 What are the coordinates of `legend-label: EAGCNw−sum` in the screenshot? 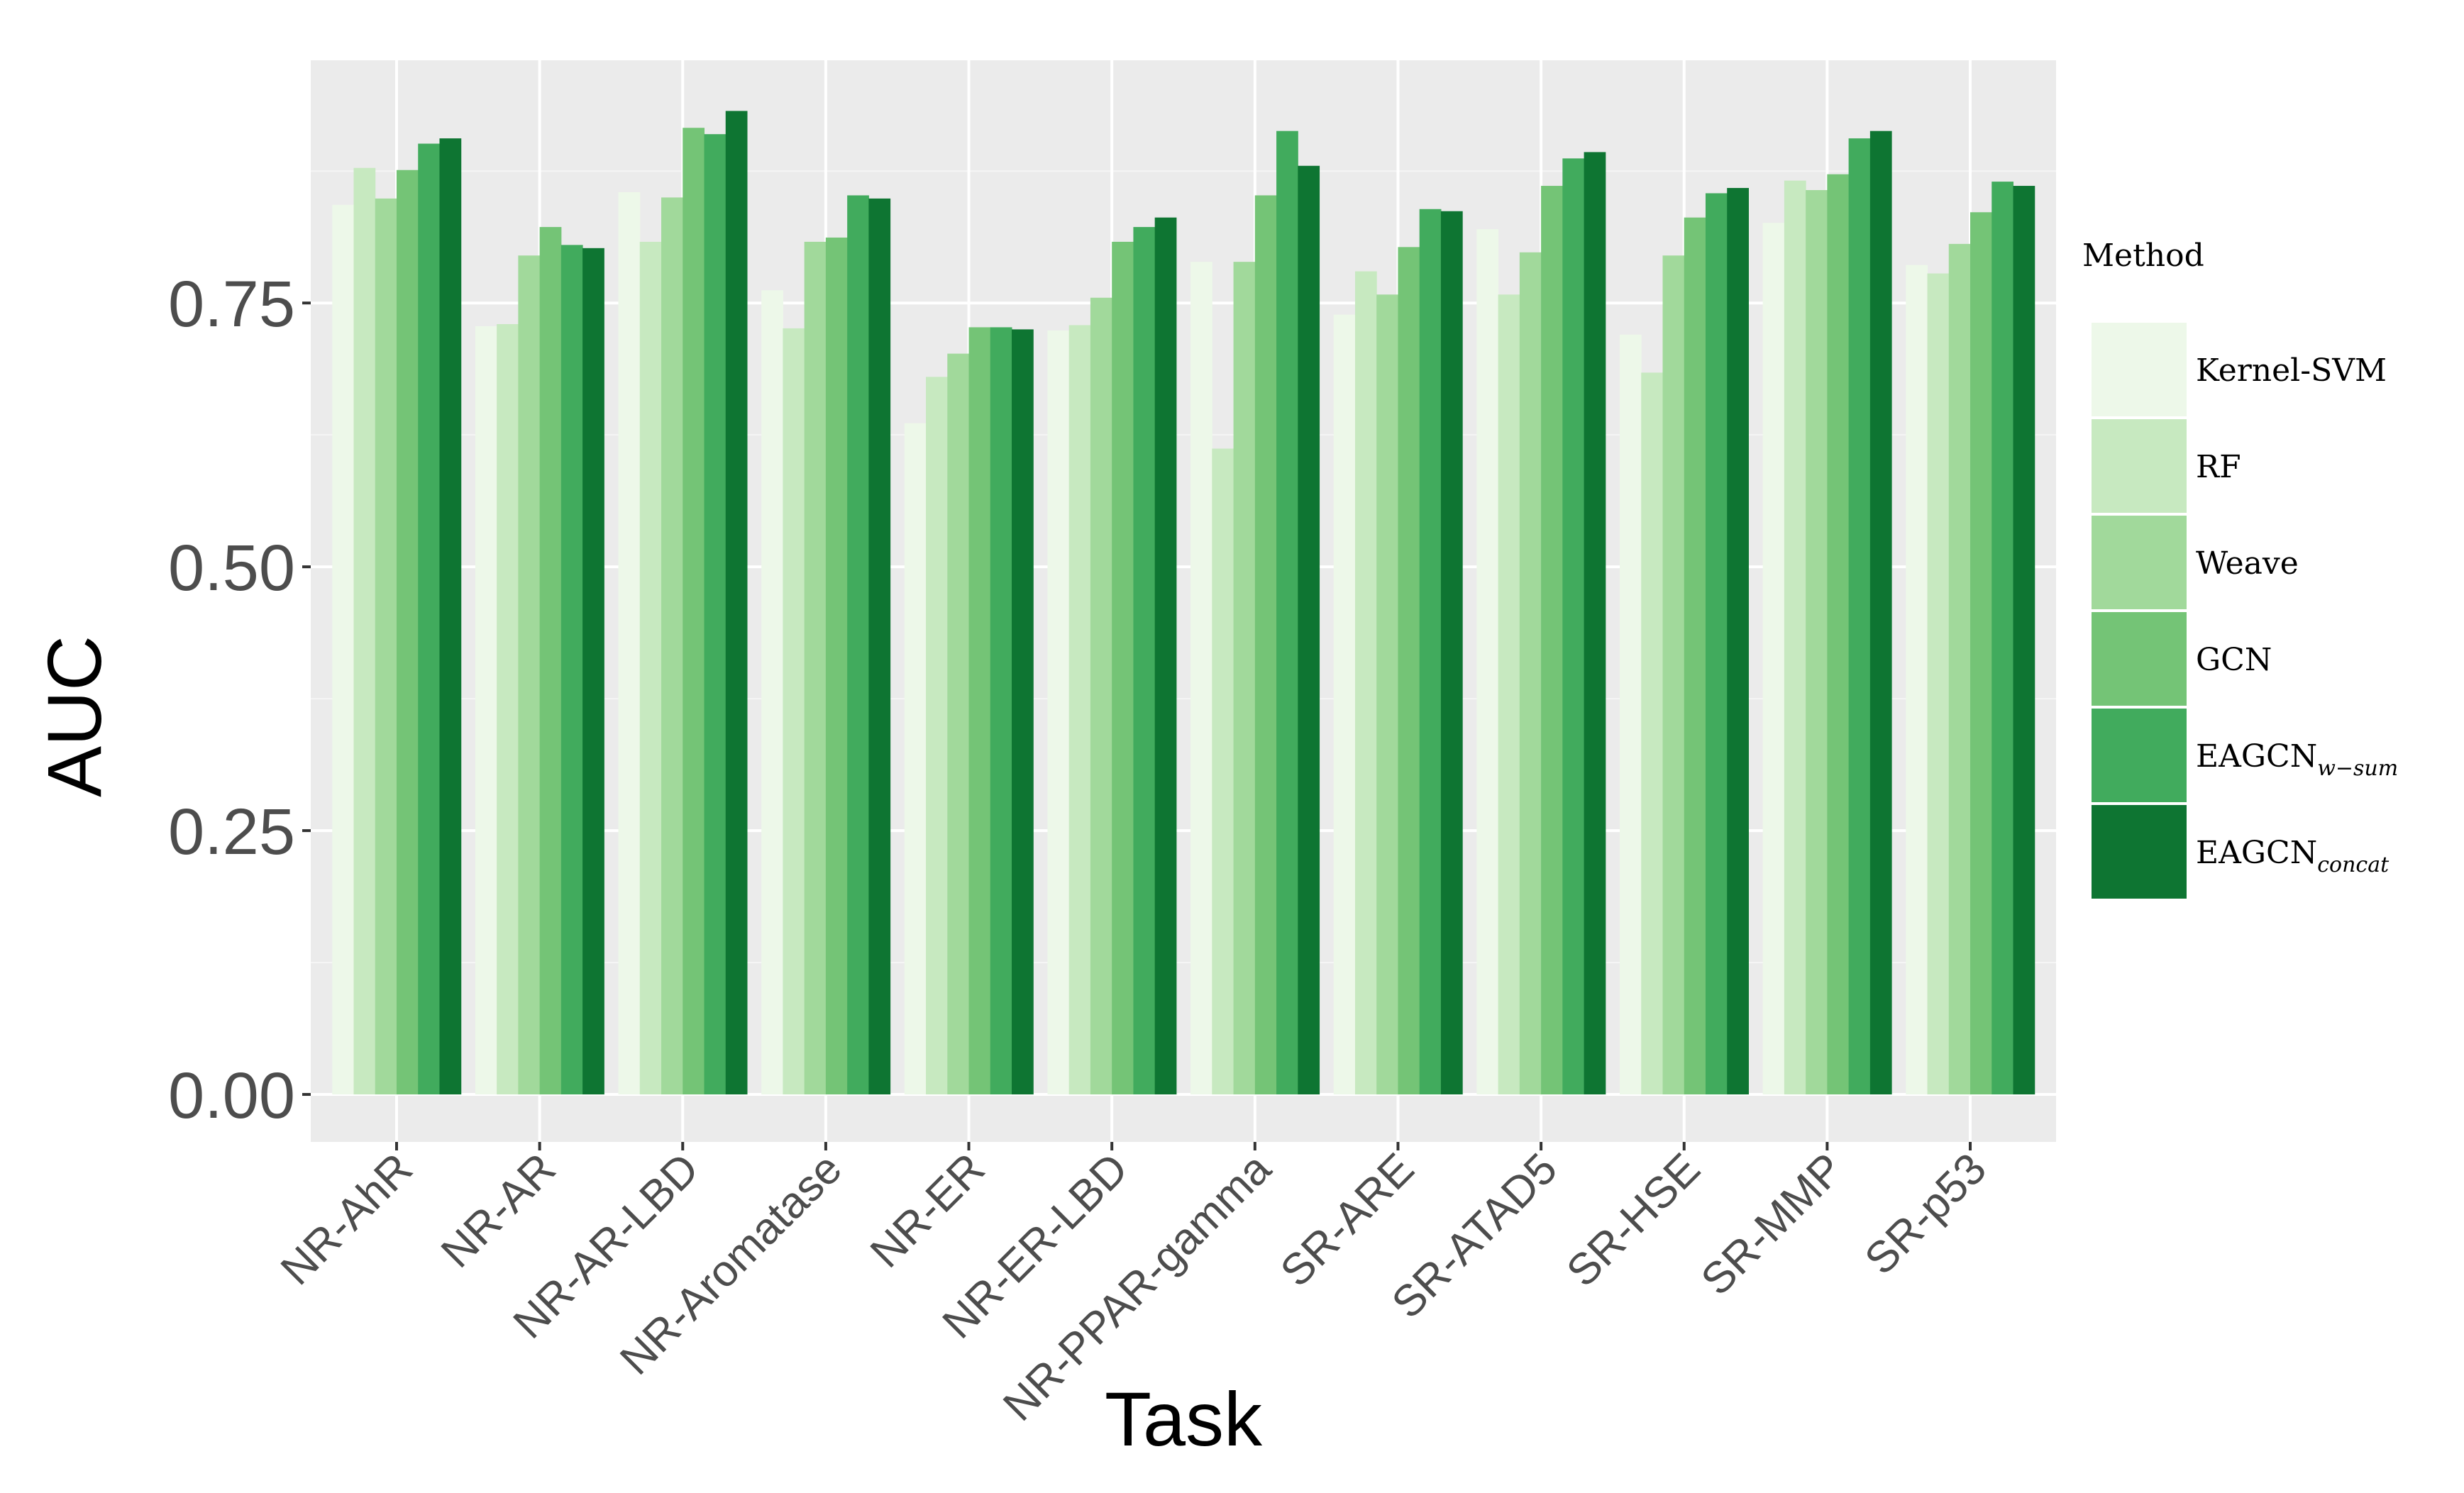 It's located at (2297, 759).